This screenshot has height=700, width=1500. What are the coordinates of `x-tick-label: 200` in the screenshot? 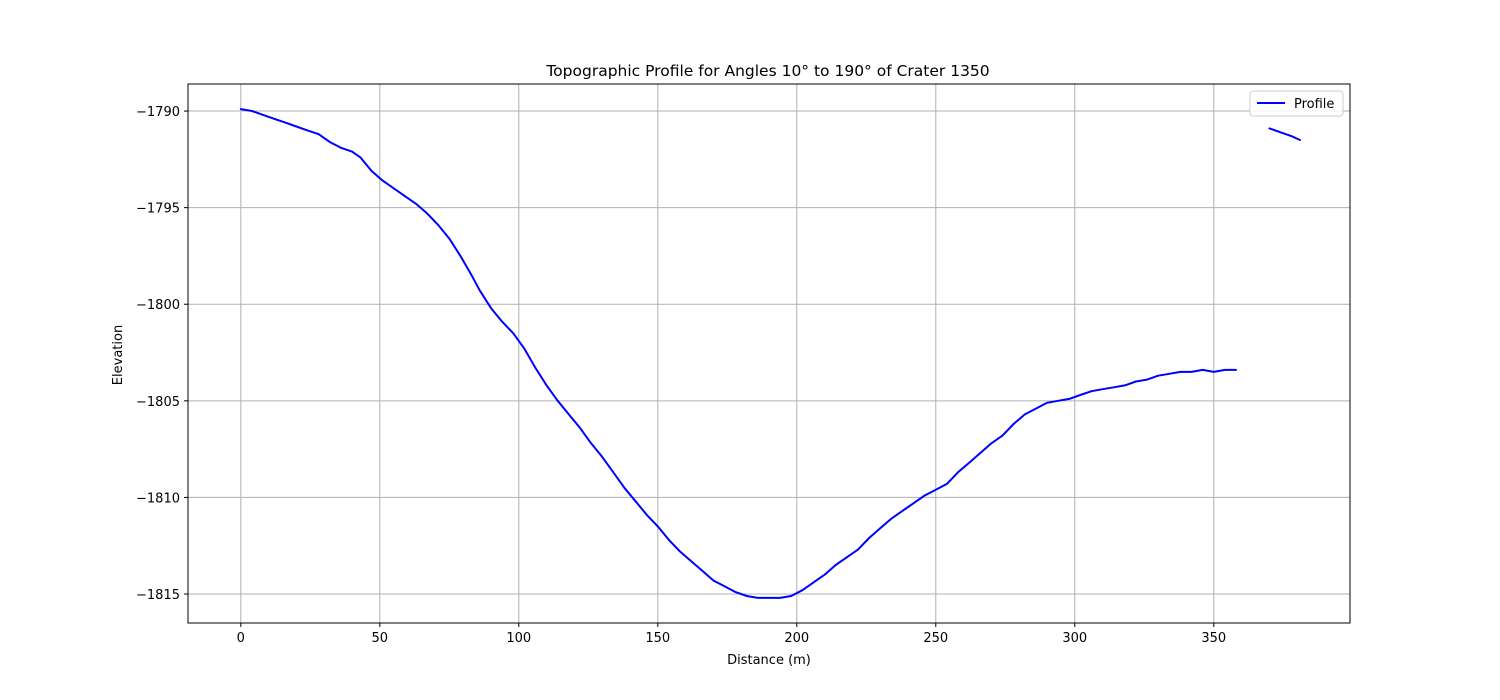 It's located at (796, 638).